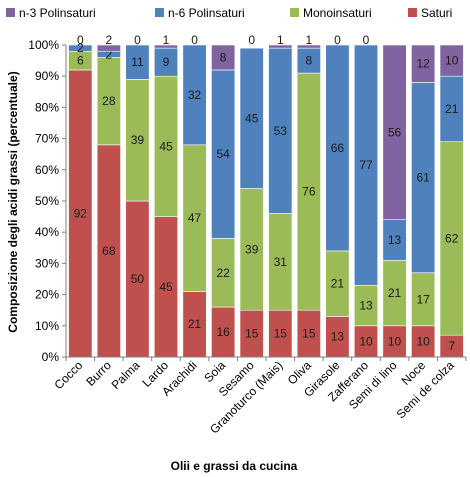  Describe the element at coordinates (223, 332) in the screenshot. I see `data-label: 16` at that location.